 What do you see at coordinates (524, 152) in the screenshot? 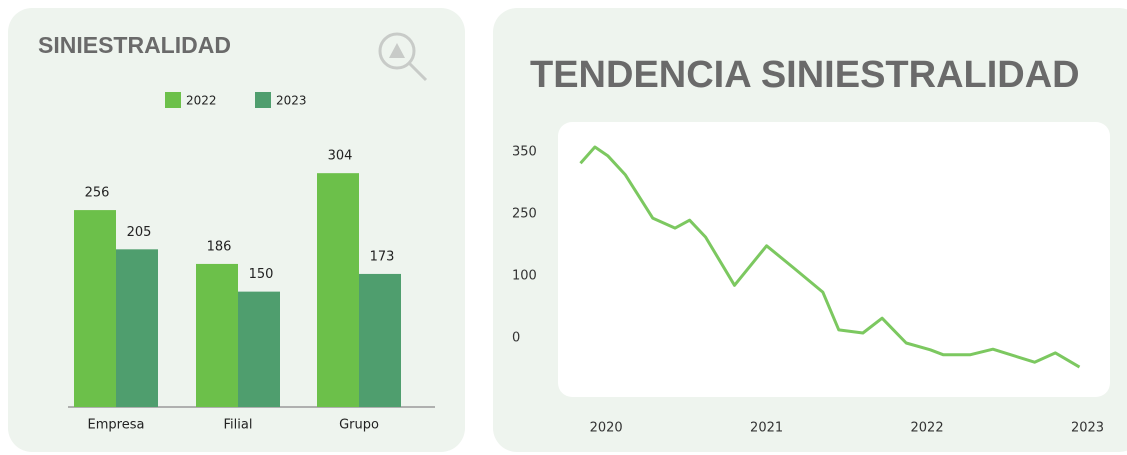
I see `y-tick-label: 350` at bounding box center [524, 152].